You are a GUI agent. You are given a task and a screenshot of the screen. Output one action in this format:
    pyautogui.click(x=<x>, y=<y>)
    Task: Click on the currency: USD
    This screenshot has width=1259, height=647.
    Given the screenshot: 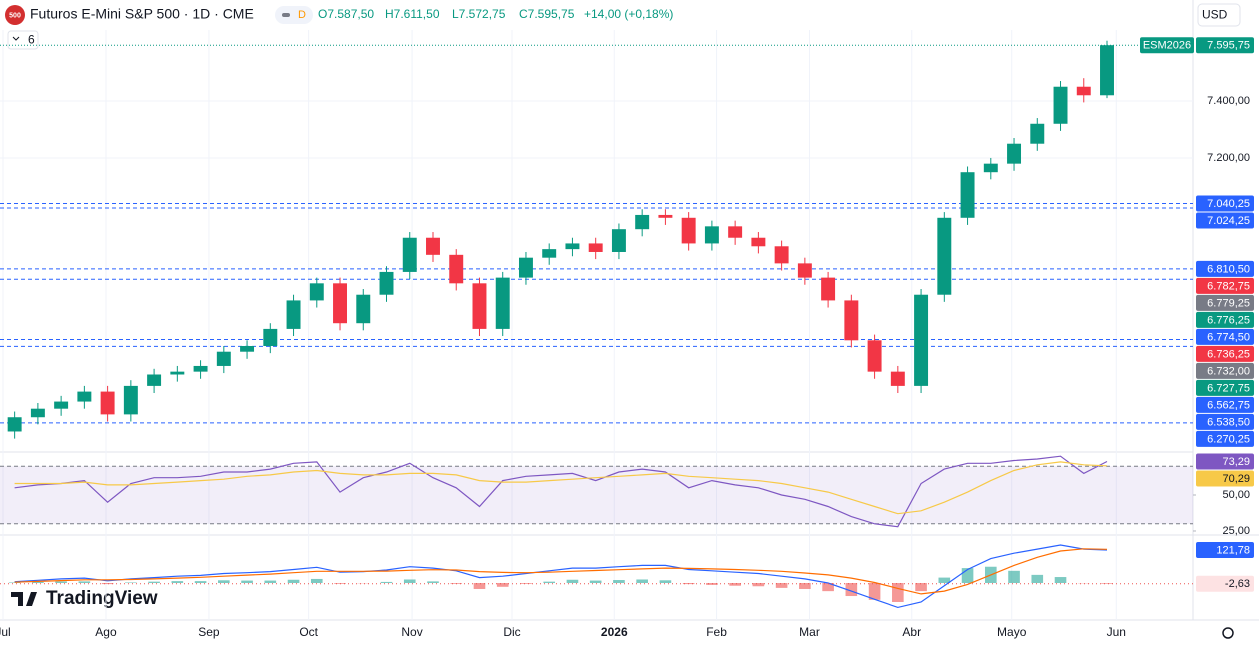 What is the action you would take?
    pyautogui.click(x=1215, y=15)
    